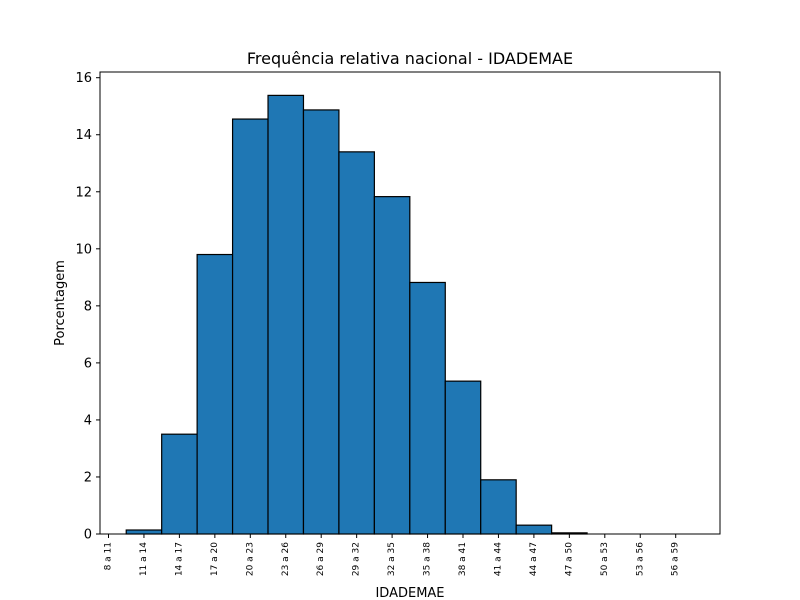 The height and width of the screenshot is (600, 800). What do you see at coordinates (410, 58) in the screenshot?
I see `chart-title: Frequência relativa nacional - IDADEMAE` at bounding box center [410, 58].